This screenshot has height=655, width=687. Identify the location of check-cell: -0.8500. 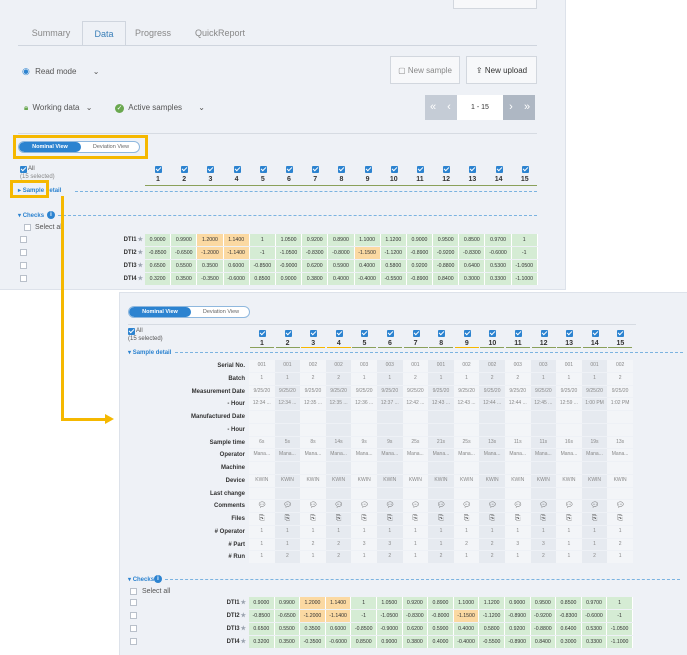
(262, 616).